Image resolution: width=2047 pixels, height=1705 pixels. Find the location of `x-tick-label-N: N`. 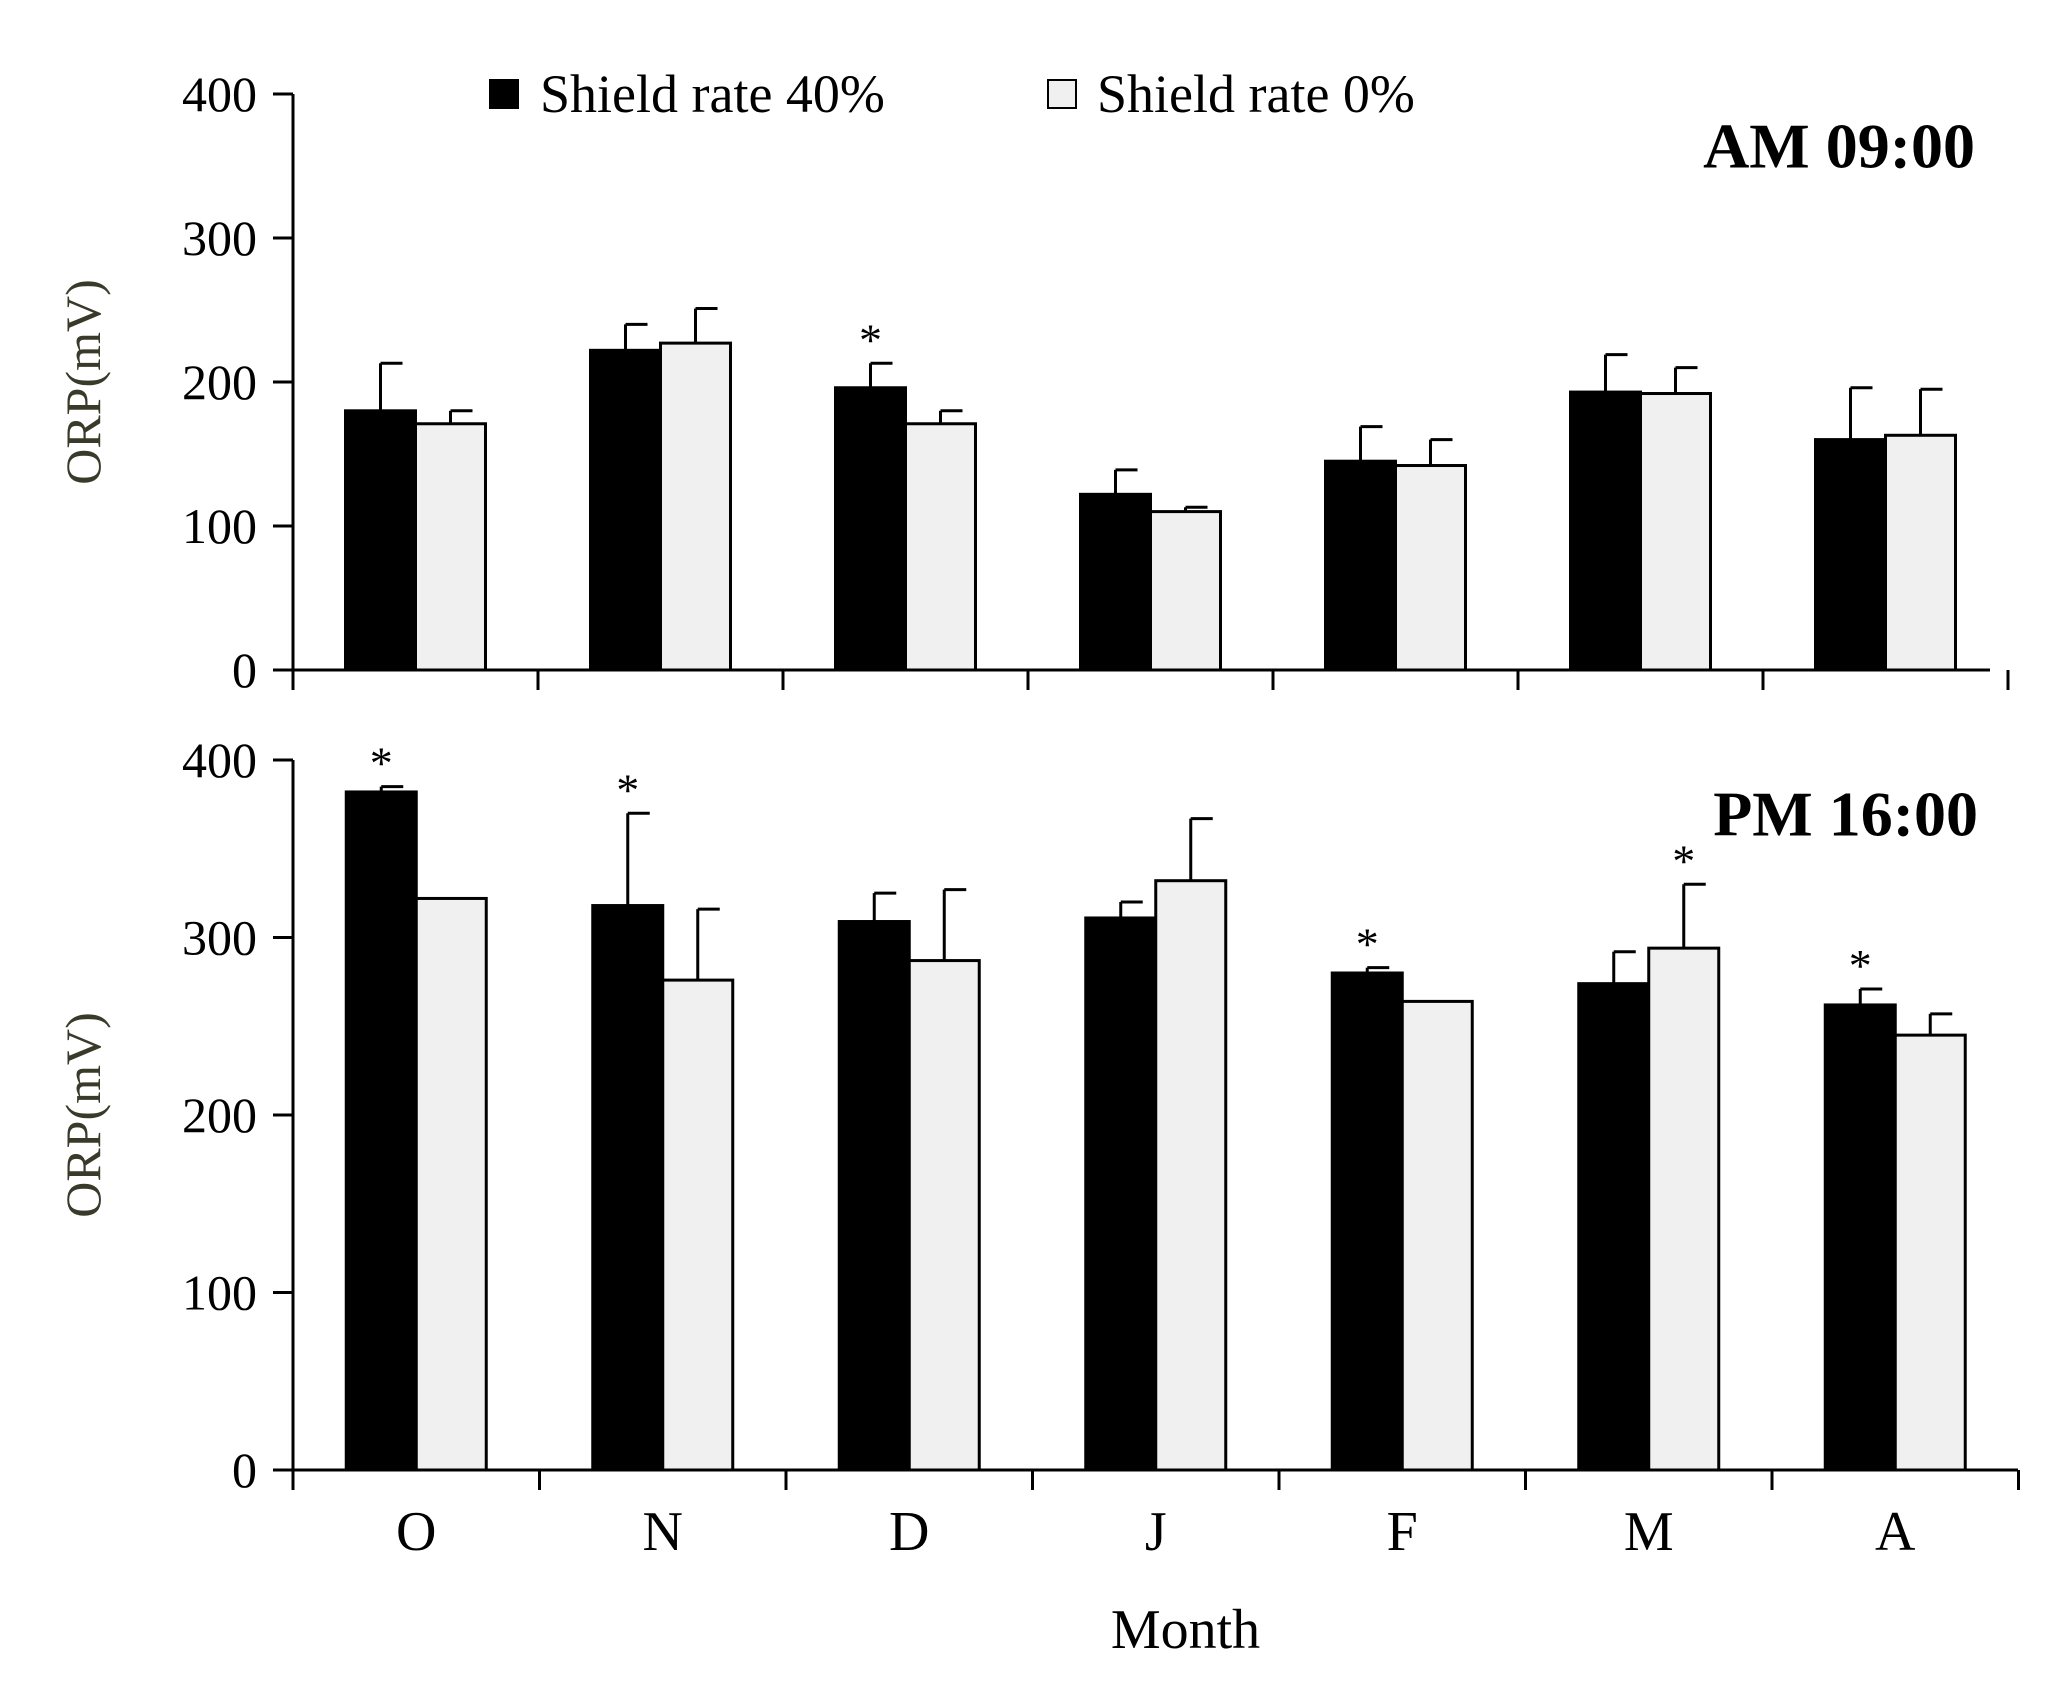

x-tick-label-N: N is located at coordinates (663, 1532).